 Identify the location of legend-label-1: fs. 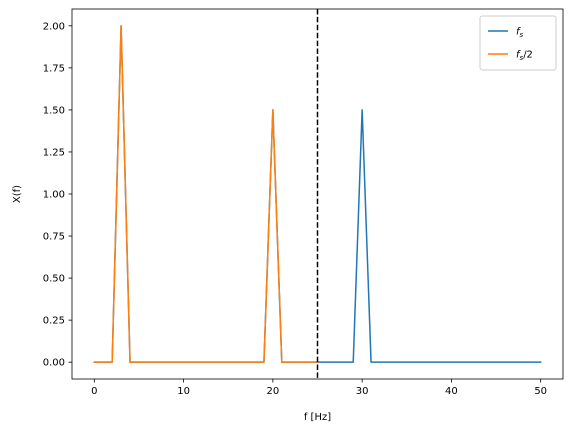
(520, 33).